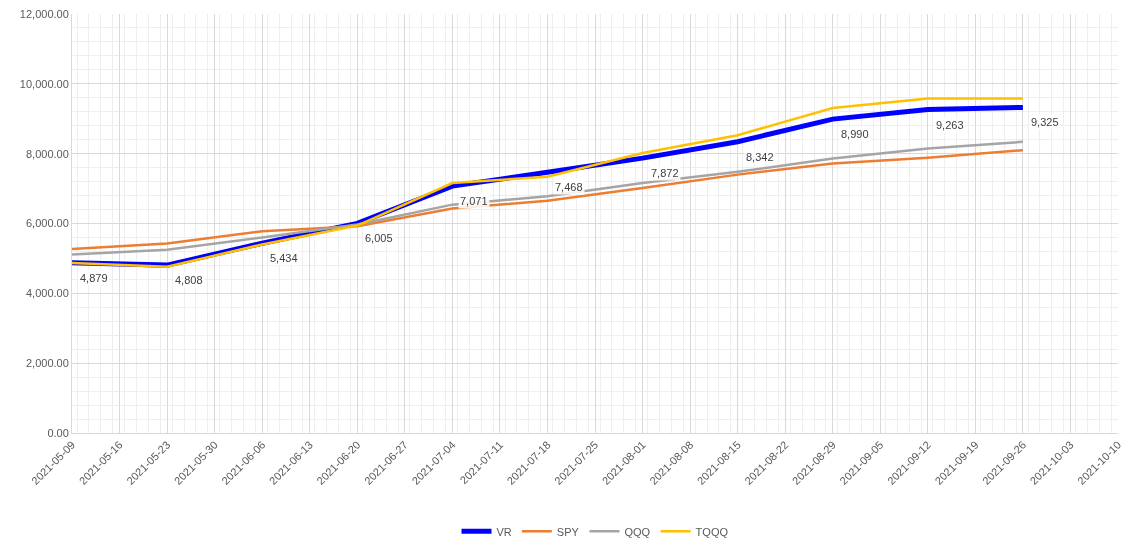  I want to click on data-label: 7,468, so click(569, 187).